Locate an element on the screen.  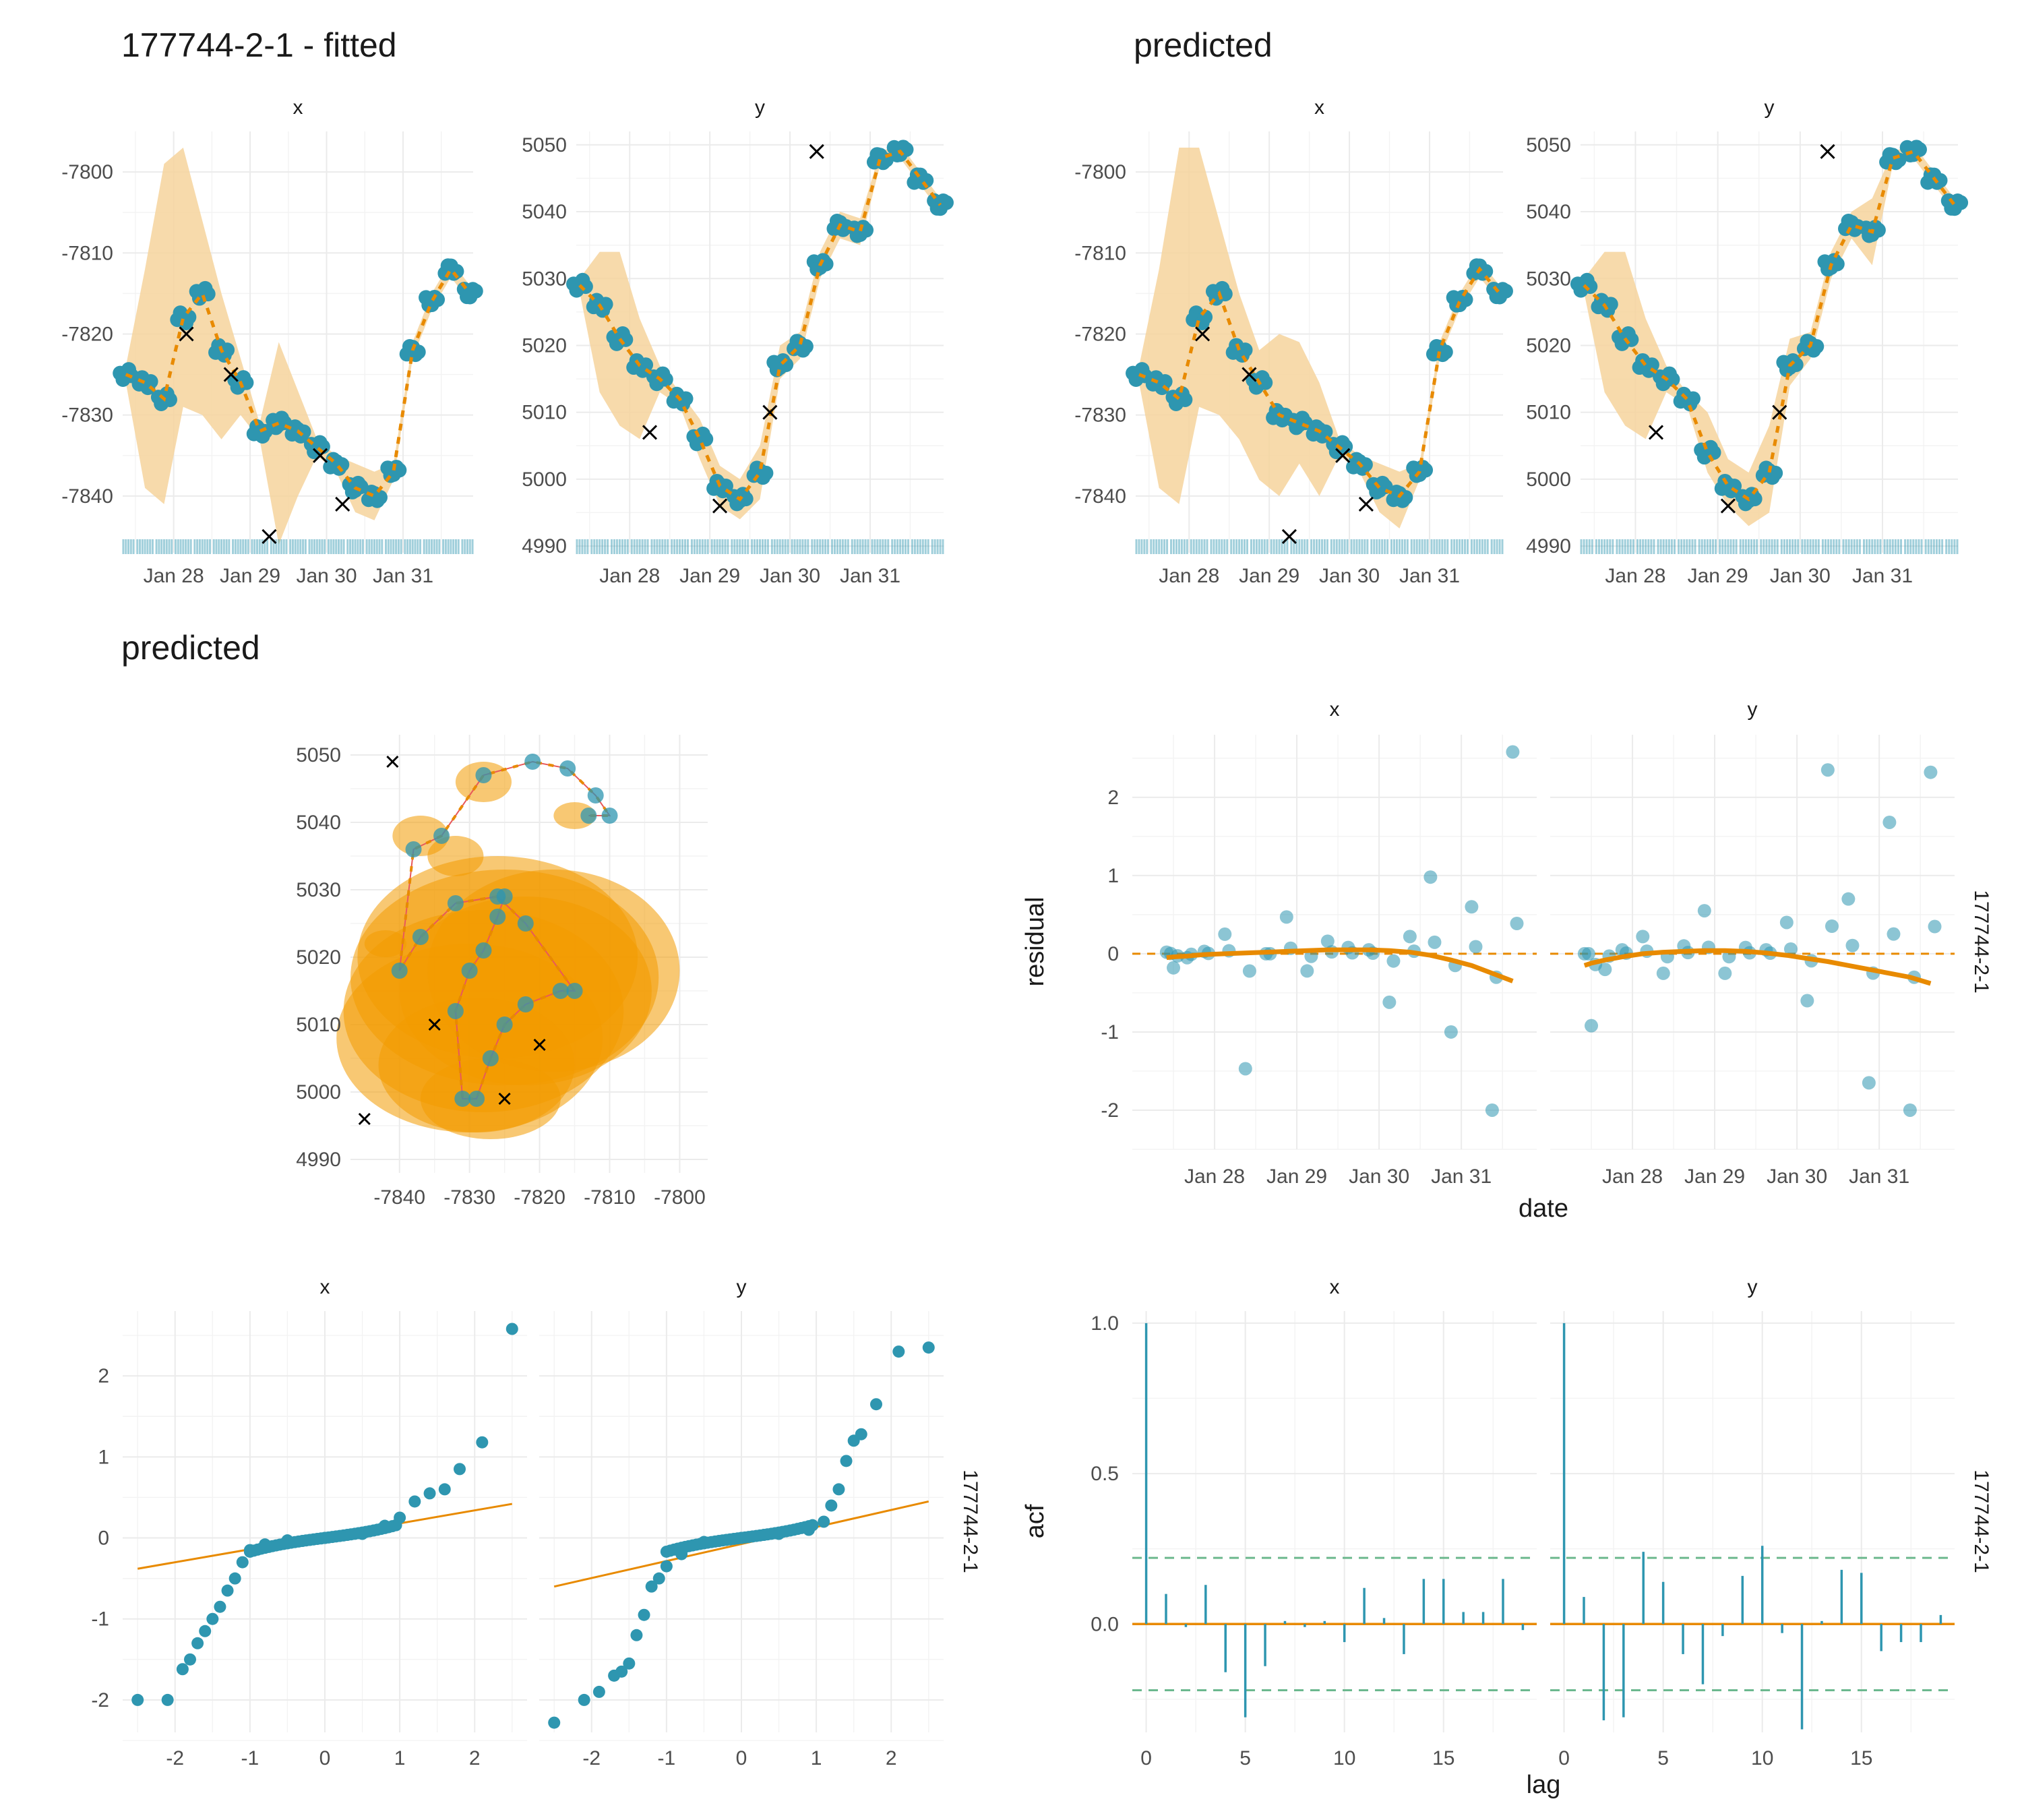
x-tick-label: Jan 31 is located at coordinates (1882, 576).